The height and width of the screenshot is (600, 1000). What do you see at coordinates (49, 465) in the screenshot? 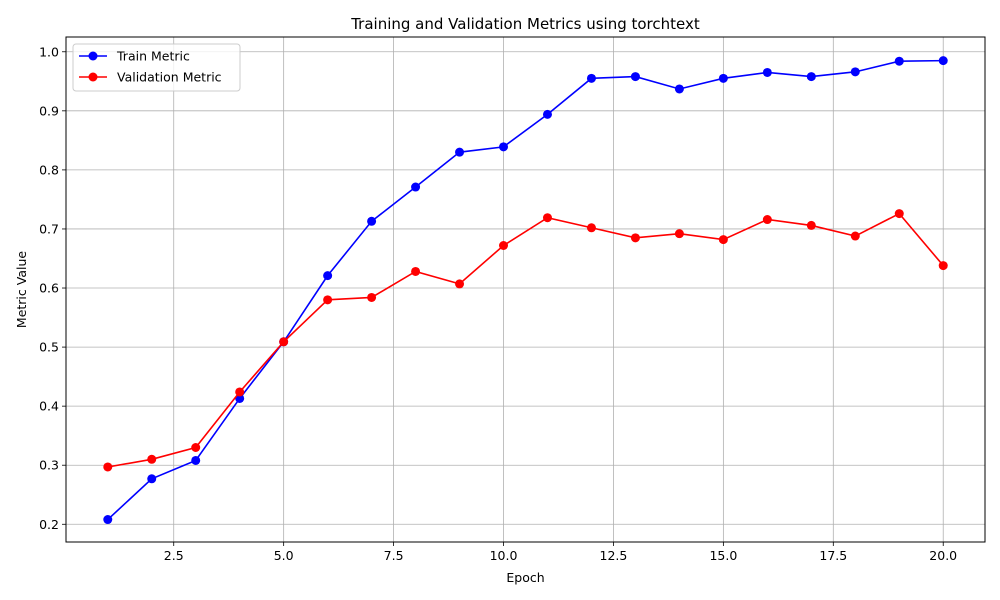
I see `y-tick-label: 0.3` at bounding box center [49, 465].